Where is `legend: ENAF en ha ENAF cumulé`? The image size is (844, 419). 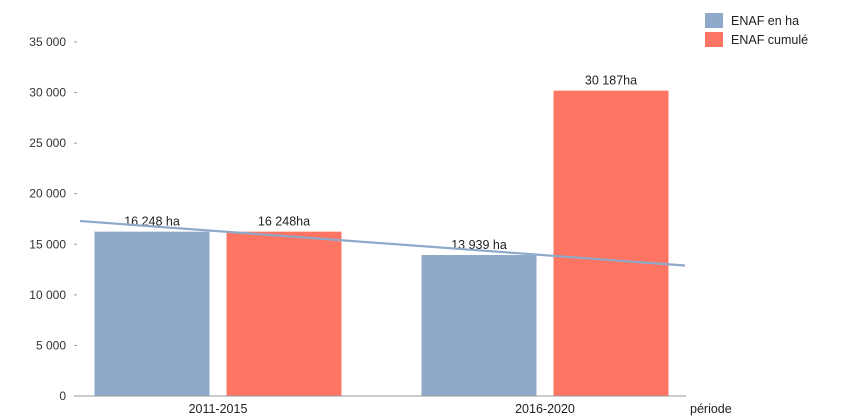 legend: ENAF en ha ENAF cumulé is located at coordinates (756, 30).